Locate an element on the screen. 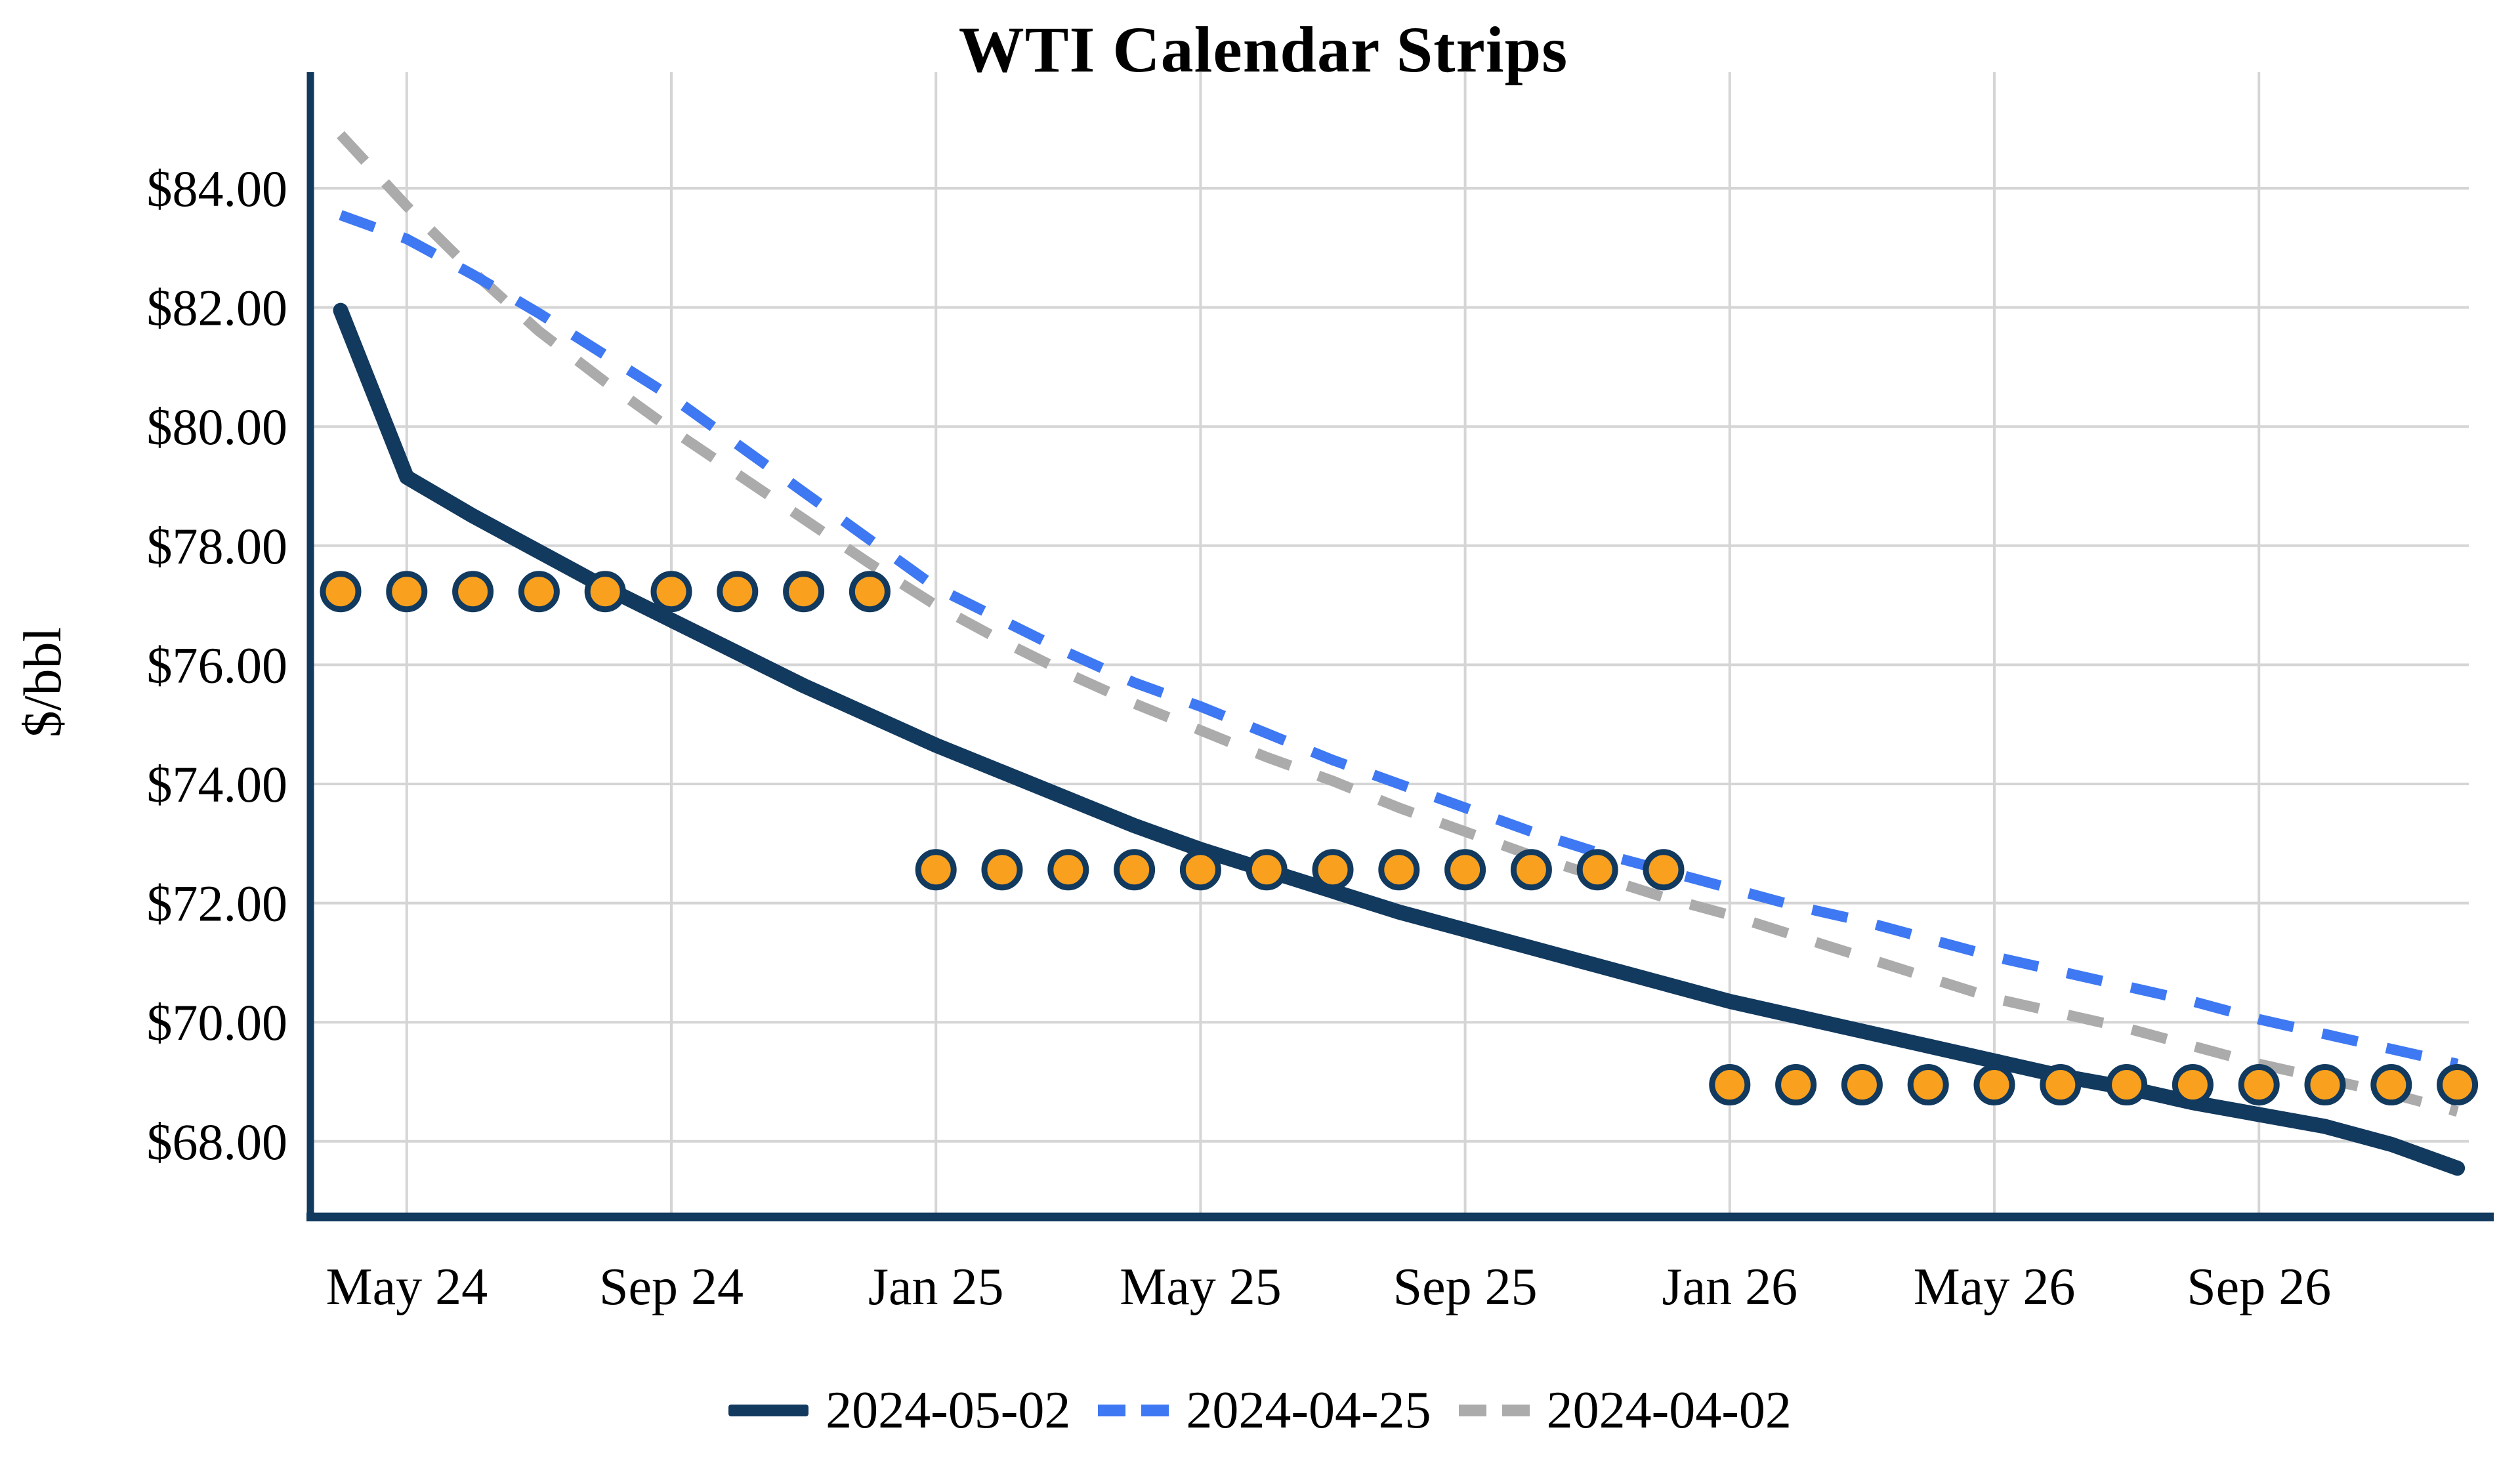 This screenshot has width=2520, height=1480. x-tick-label: May 25 is located at coordinates (1201, 1287).